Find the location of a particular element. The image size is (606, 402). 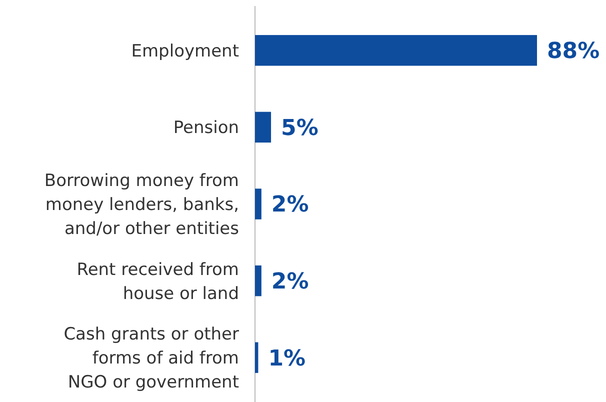

y-tick-label: Cash grants or other forms of aid from NGO or government is located at coordinates (152, 358).